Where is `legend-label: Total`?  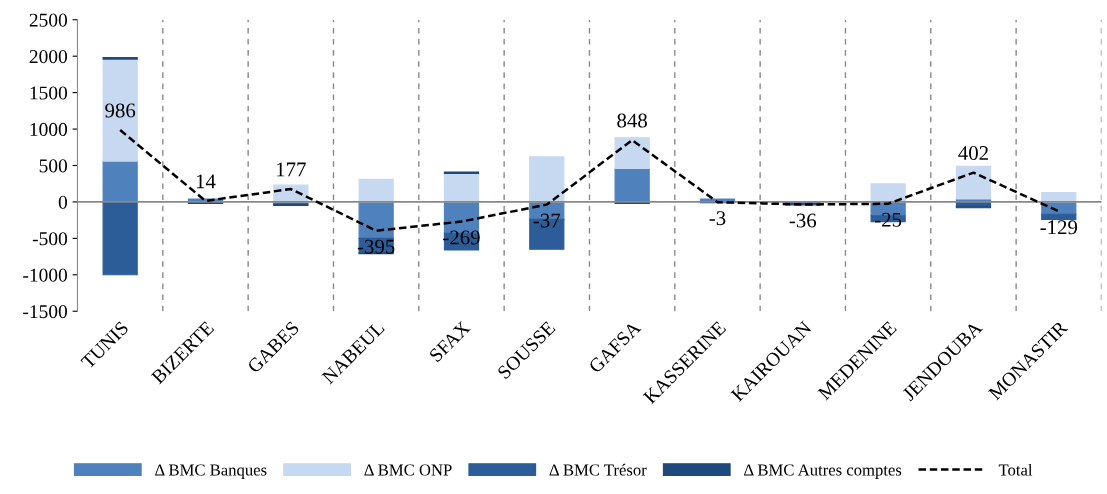 legend-label: Total is located at coordinates (1015, 469).